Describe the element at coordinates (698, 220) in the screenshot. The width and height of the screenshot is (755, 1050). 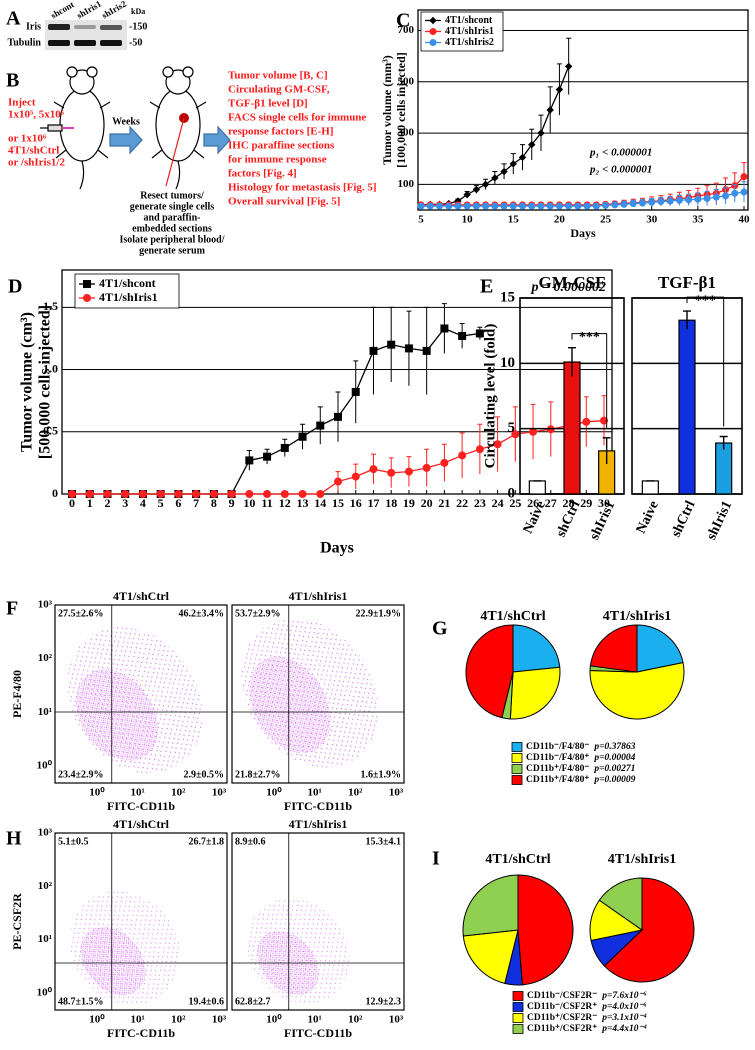
I see `x-tick-label: 35` at that location.